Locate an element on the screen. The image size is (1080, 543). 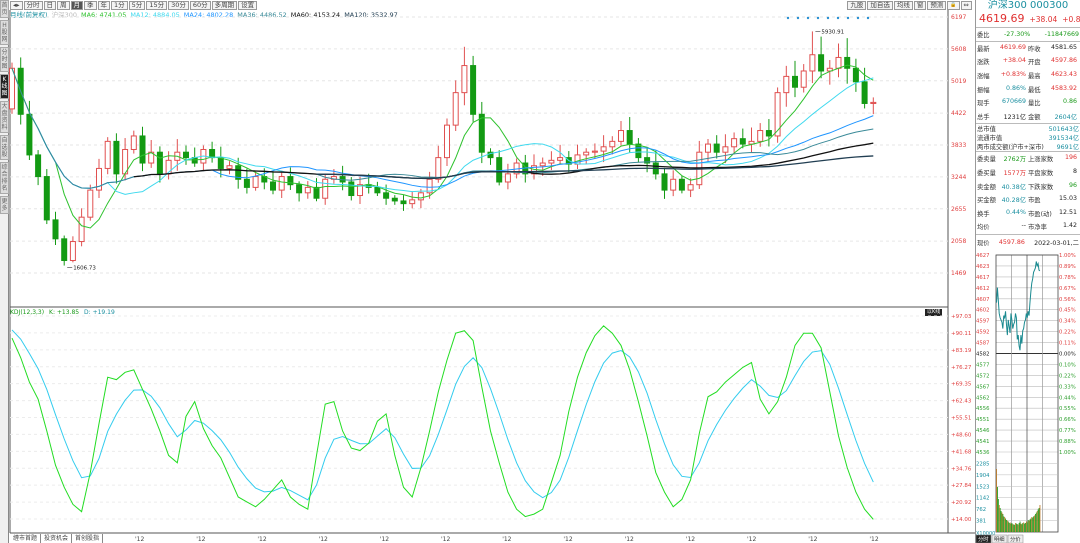
sidebar-item-1: H股网 is located at coordinates (4, 32).